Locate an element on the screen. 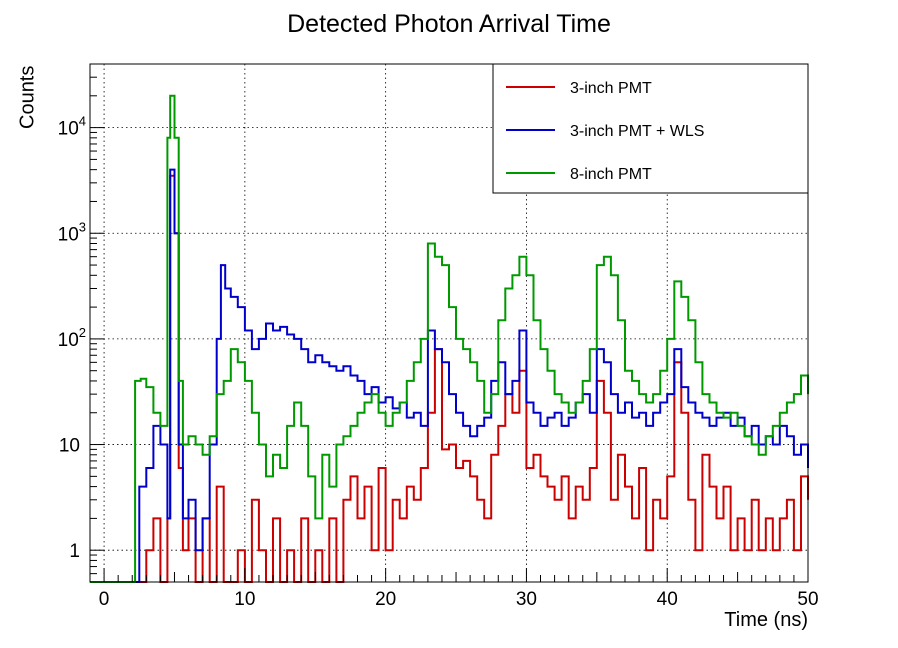 The width and height of the screenshot is (898, 648). legend-box is located at coordinates (650, 128).